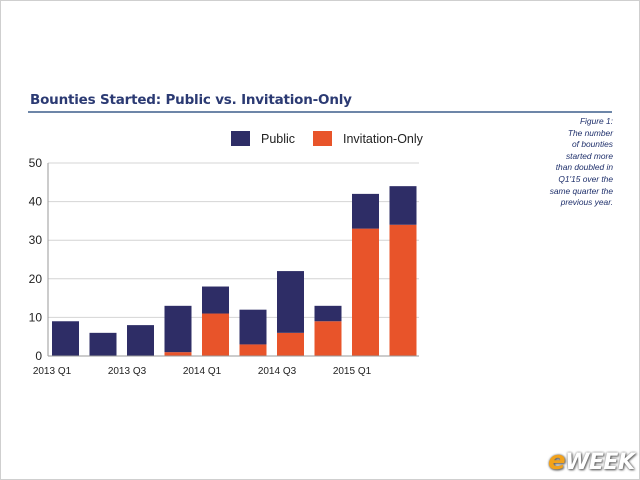 The width and height of the screenshot is (640, 480). What do you see at coordinates (584, 167) in the screenshot?
I see `caption-line: than doubled in` at bounding box center [584, 167].